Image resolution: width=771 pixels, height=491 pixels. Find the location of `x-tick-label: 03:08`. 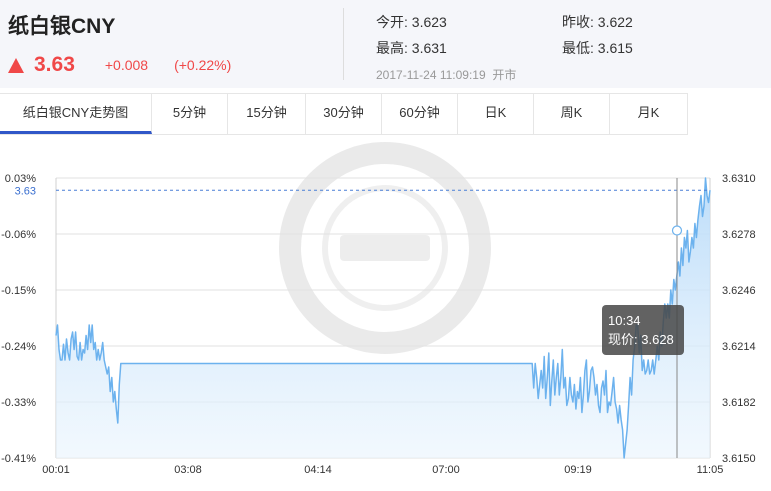

x-tick-label: 03:08 is located at coordinates (188, 470).